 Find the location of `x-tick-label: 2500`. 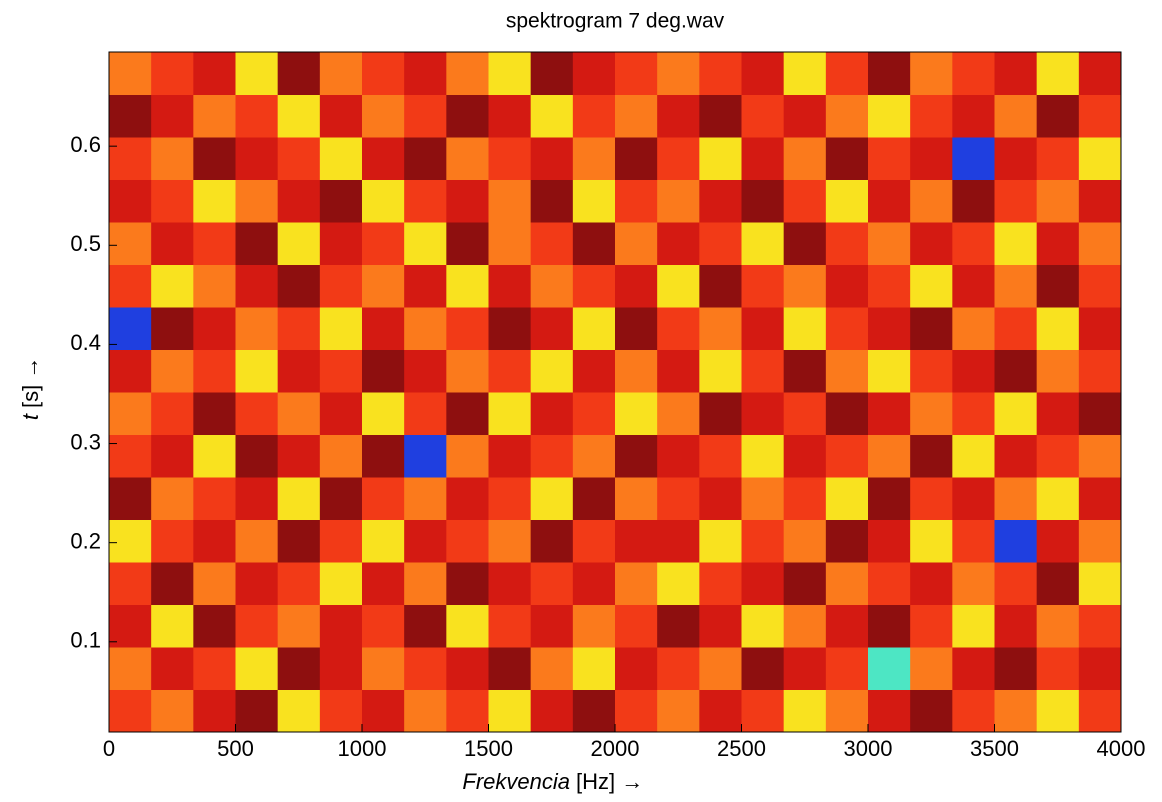

x-tick-label: 2500 is located at coordinates (741, 748).